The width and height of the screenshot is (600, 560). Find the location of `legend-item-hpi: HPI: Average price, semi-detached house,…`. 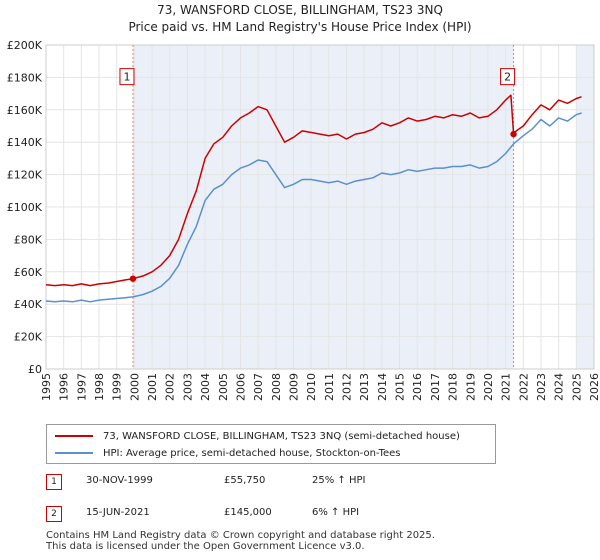

legend-item-hpi: HPI: Average price, semi-detached house,… is located at coordinates (228, 453).